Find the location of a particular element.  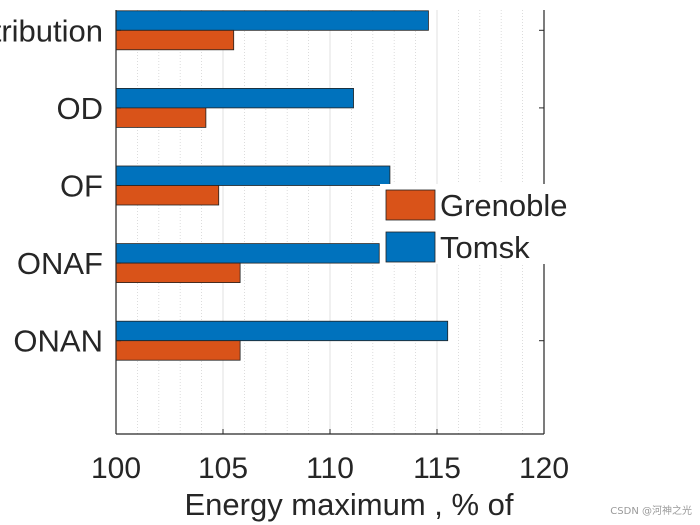

bar-tomsk-distribution is located at coordinates (272, 20).